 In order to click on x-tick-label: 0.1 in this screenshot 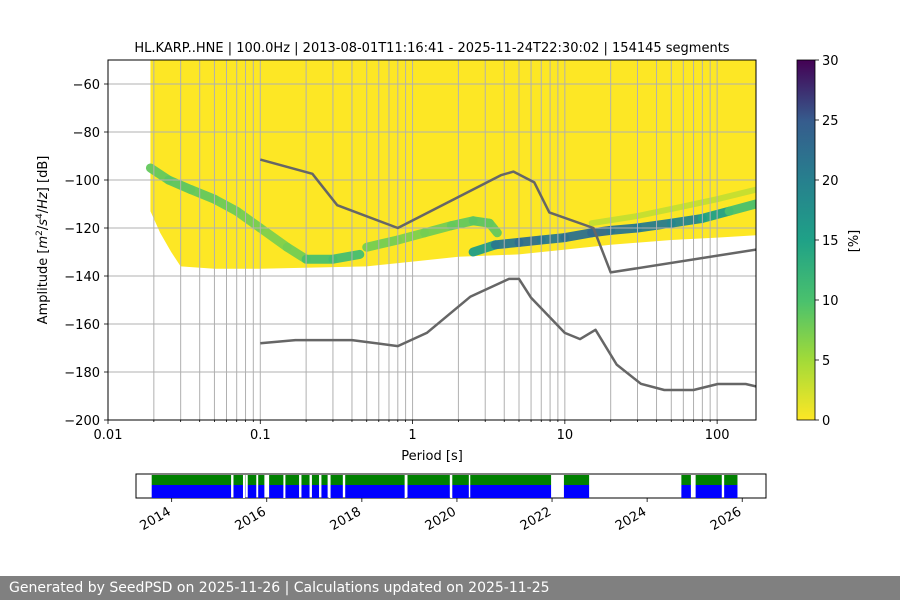, I will do `click(260, 435)`.